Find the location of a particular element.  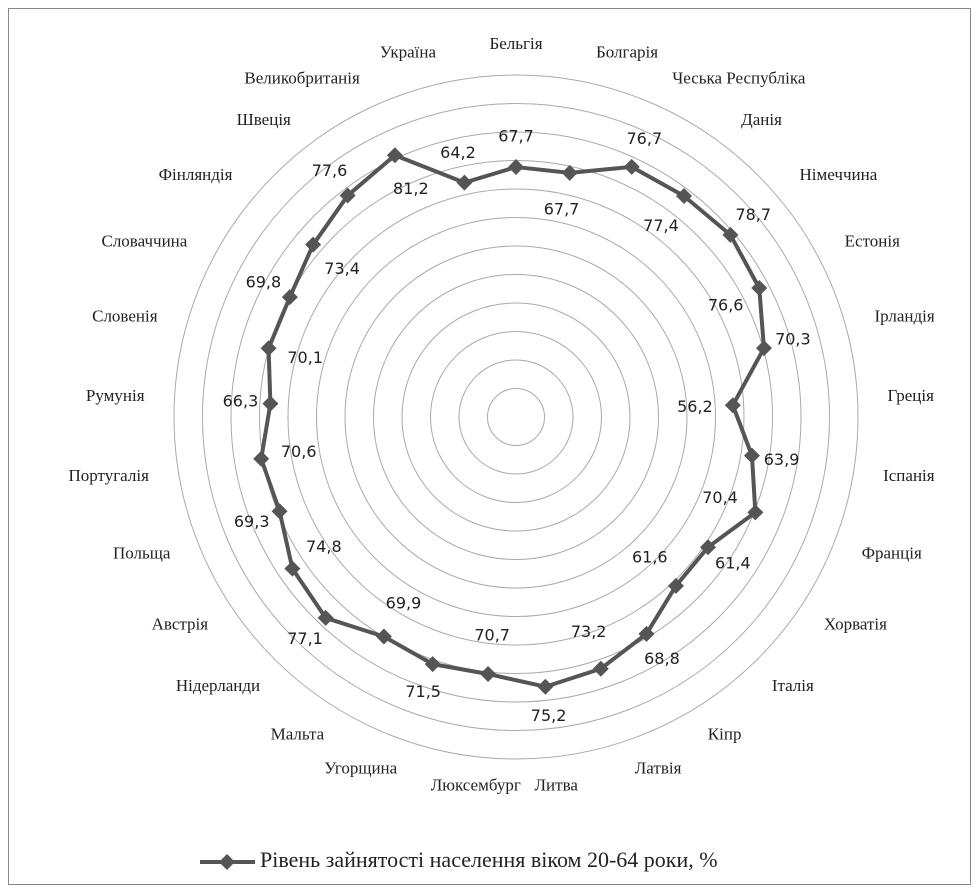

data-label: 69,8 is located at coordinates (264, 282).